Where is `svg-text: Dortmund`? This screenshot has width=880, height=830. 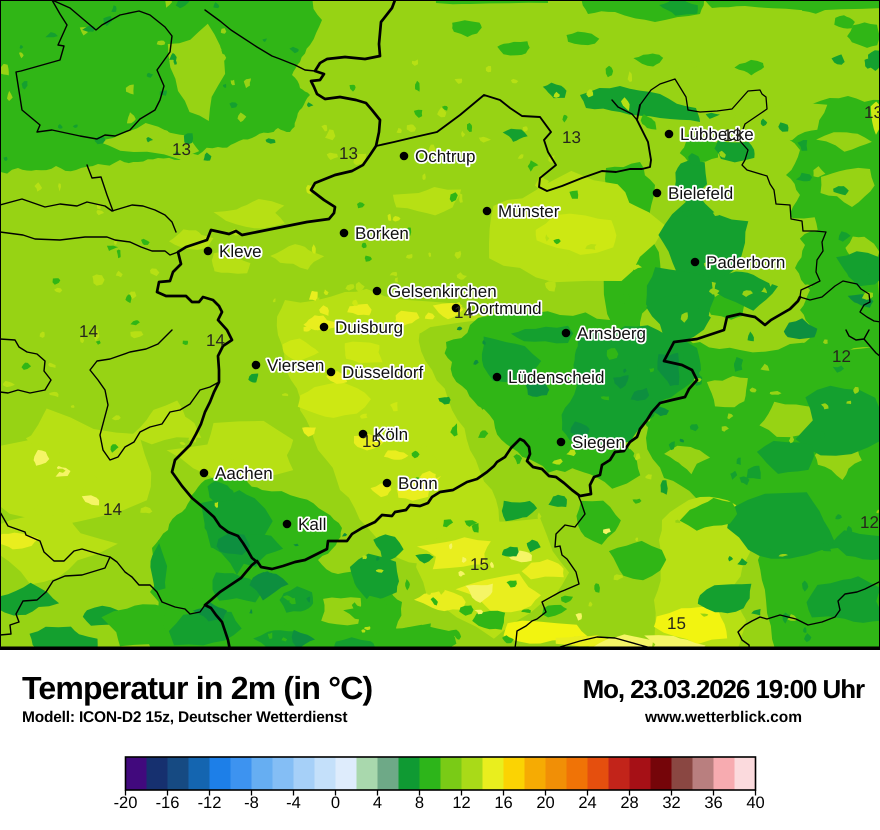
svg-text: Dortmund is located at coordinates (504, 308).